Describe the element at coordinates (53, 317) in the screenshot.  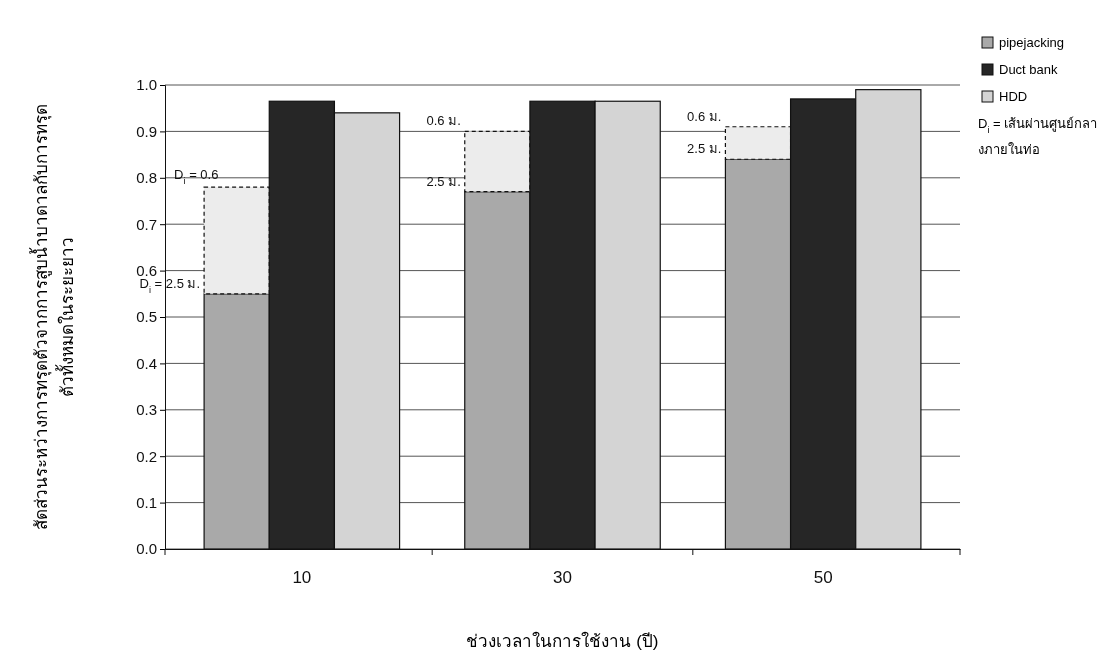
I see `y-axis-title: สัดส่วนระหว่างการทรุดตัวจากการสูบน้ำบาดาลกับการทรุด ตัวทั้งหมดในระยะยาว` at that location.